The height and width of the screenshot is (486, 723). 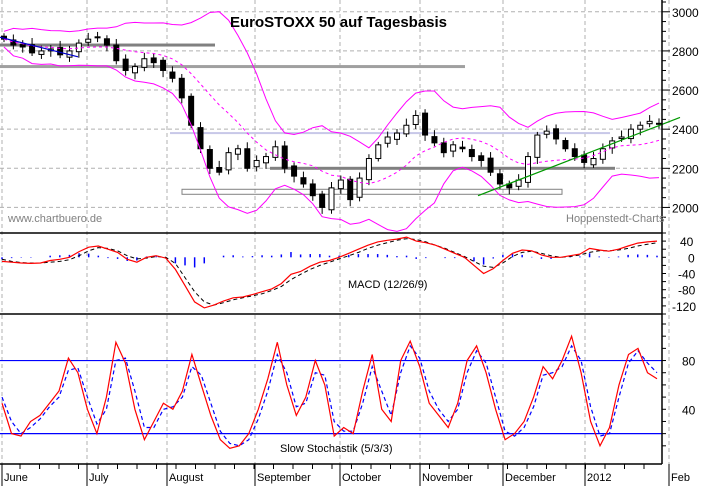 What do you see at coordinates (680, 478) in the screenshot?
I see `month-label-feb: Feb` at bounding box center [680, 478].